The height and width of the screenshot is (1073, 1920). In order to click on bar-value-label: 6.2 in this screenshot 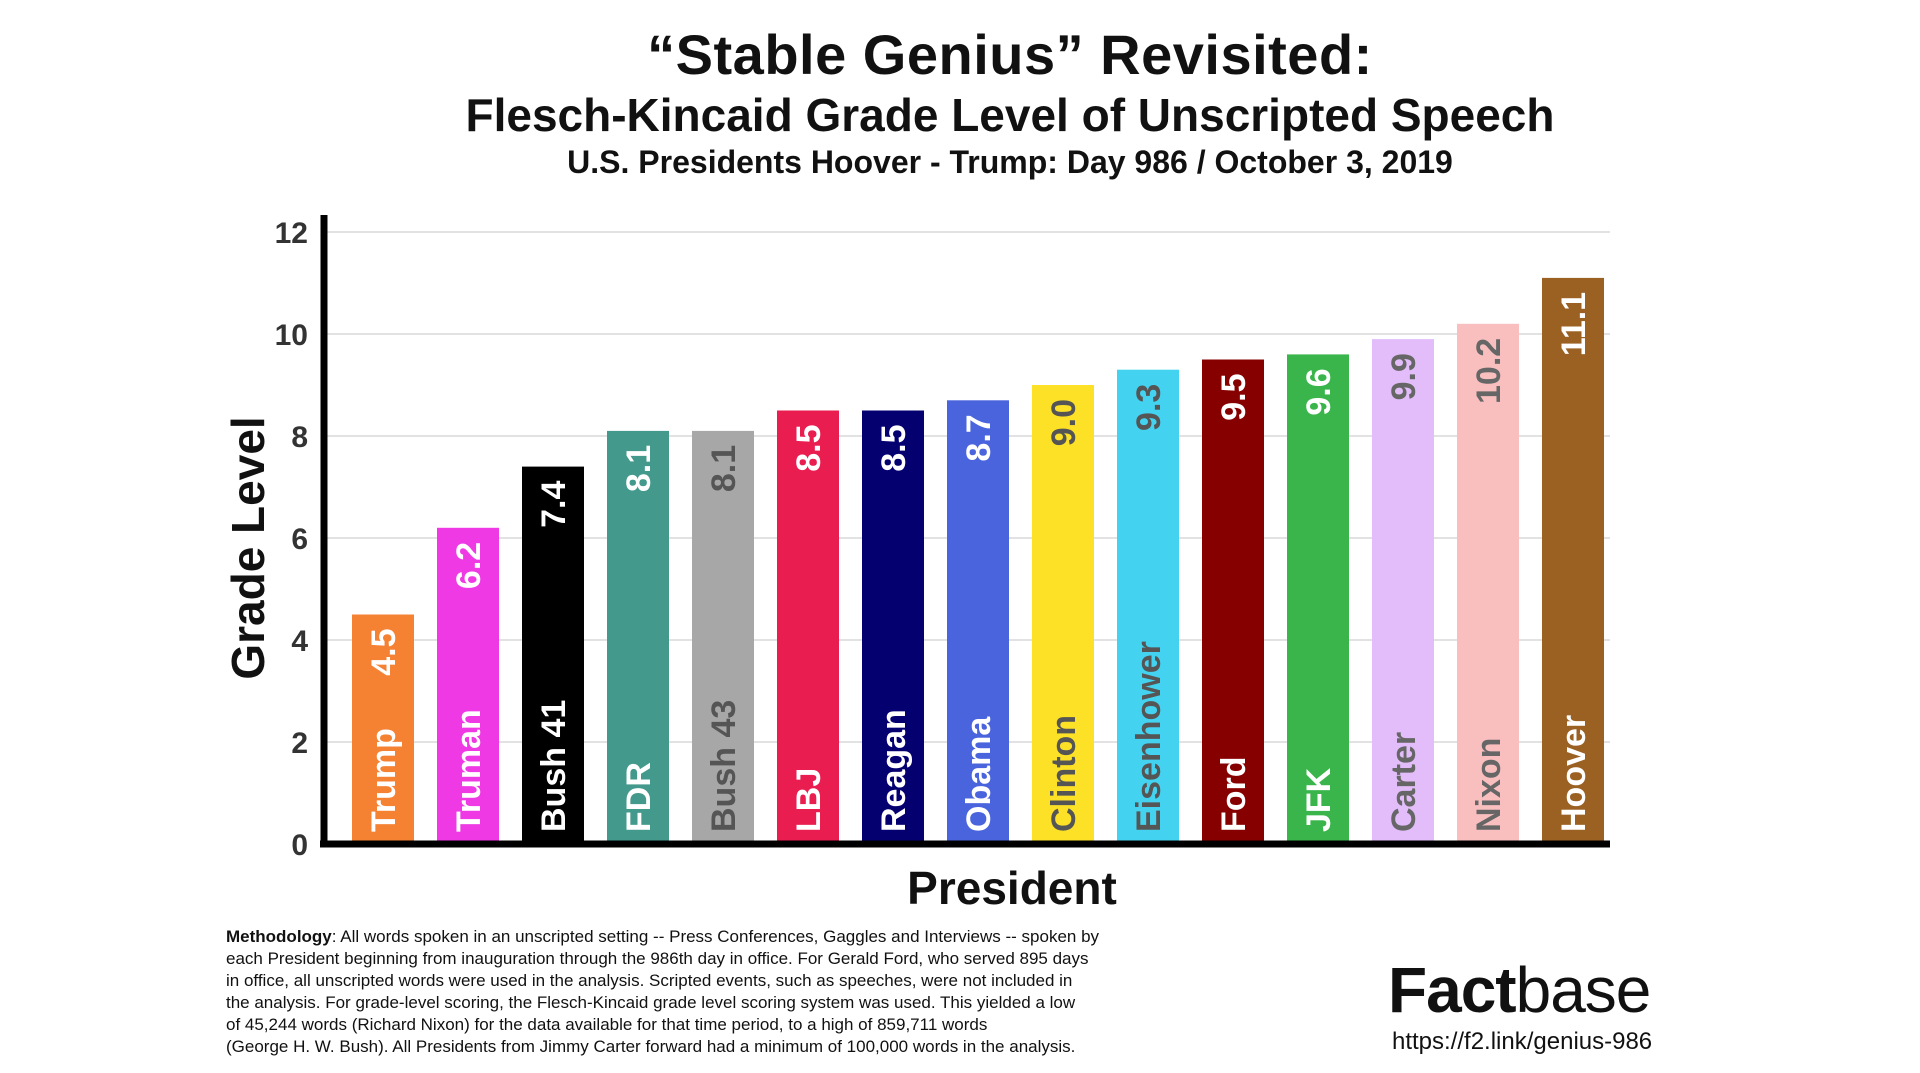, I will do `click(469, 565)`.